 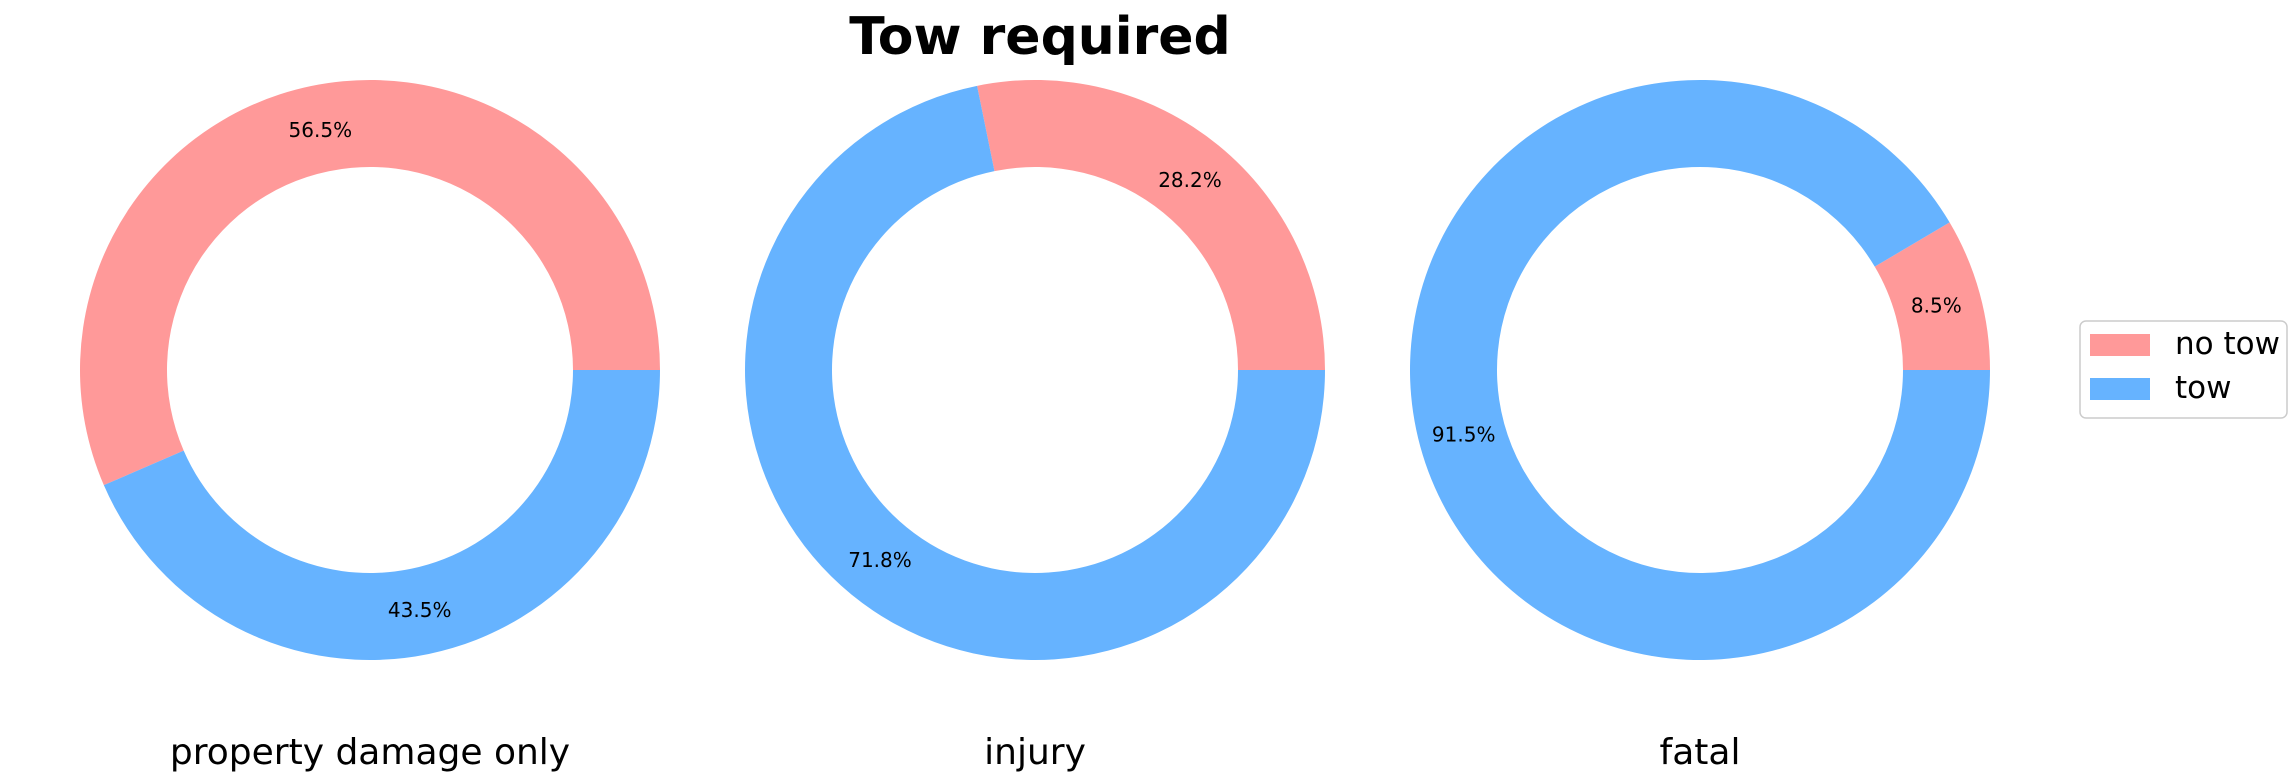 I want to click on legend: no tow tow, so click(x=2183, y=369).